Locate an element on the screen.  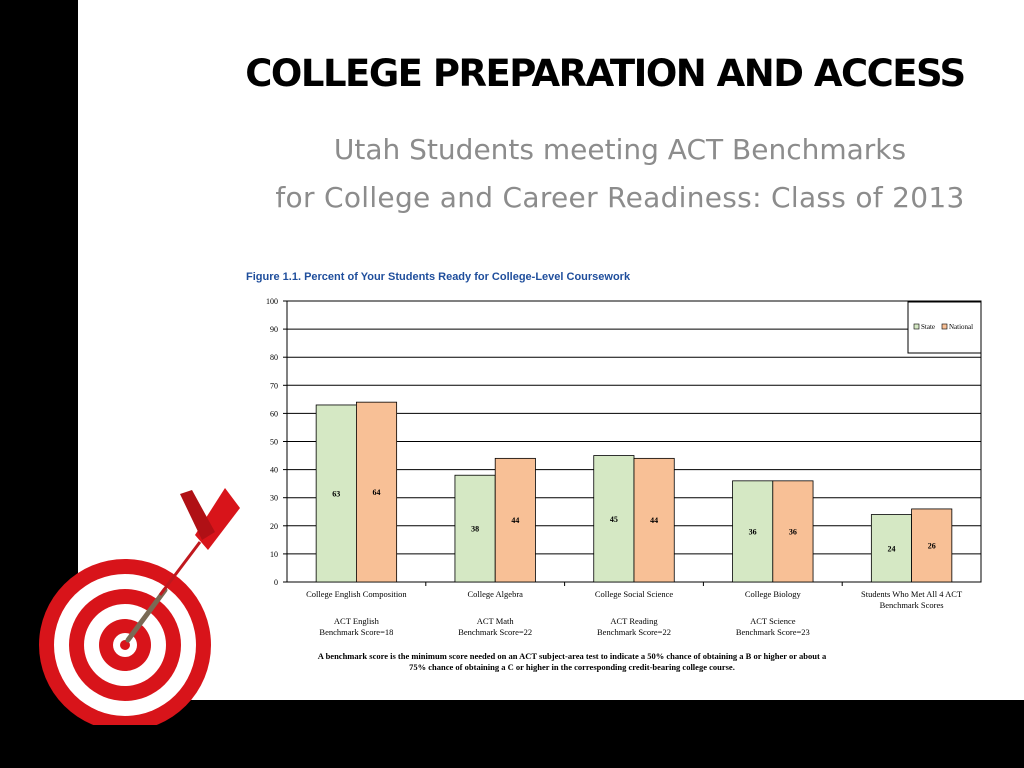
bar-value-label: 45 is located at coordinates (614, 519).